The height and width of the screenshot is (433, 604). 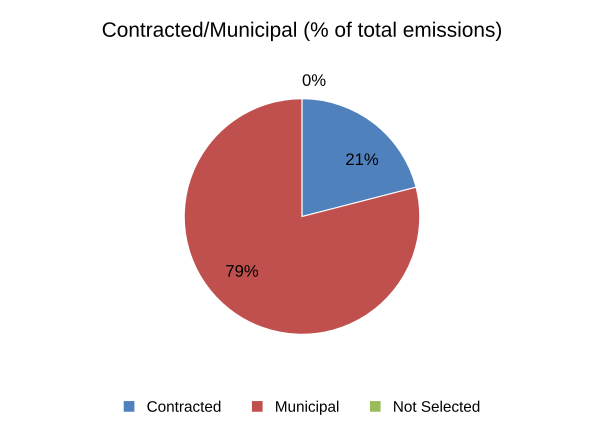 I want to click on chart-title: Contracted/Municipal (% of total emissions), so click(x=302, y=32).